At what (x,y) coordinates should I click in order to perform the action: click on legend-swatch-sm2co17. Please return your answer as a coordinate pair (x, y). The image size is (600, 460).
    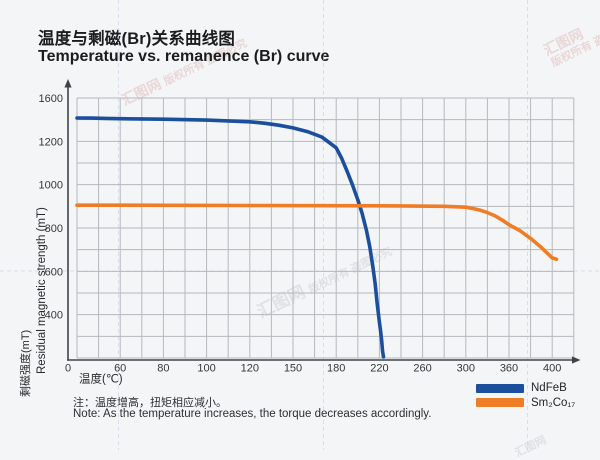
    Looking at the image, I should click on (500, 403).